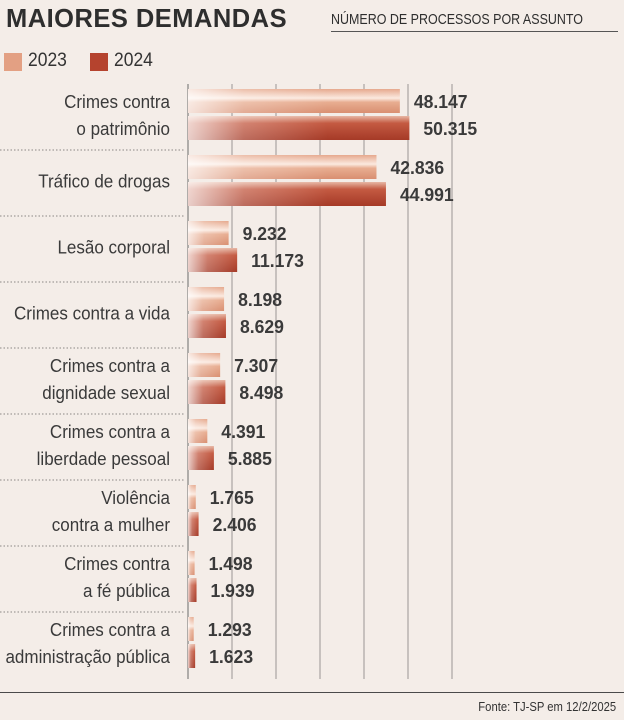 Image resolution: width=624 pixels, height=720 pixels. What do you see at coordinates (250, 459) in the screenshot?
I see `value-label-2024: 5.885` at bounding box center [250, 459].